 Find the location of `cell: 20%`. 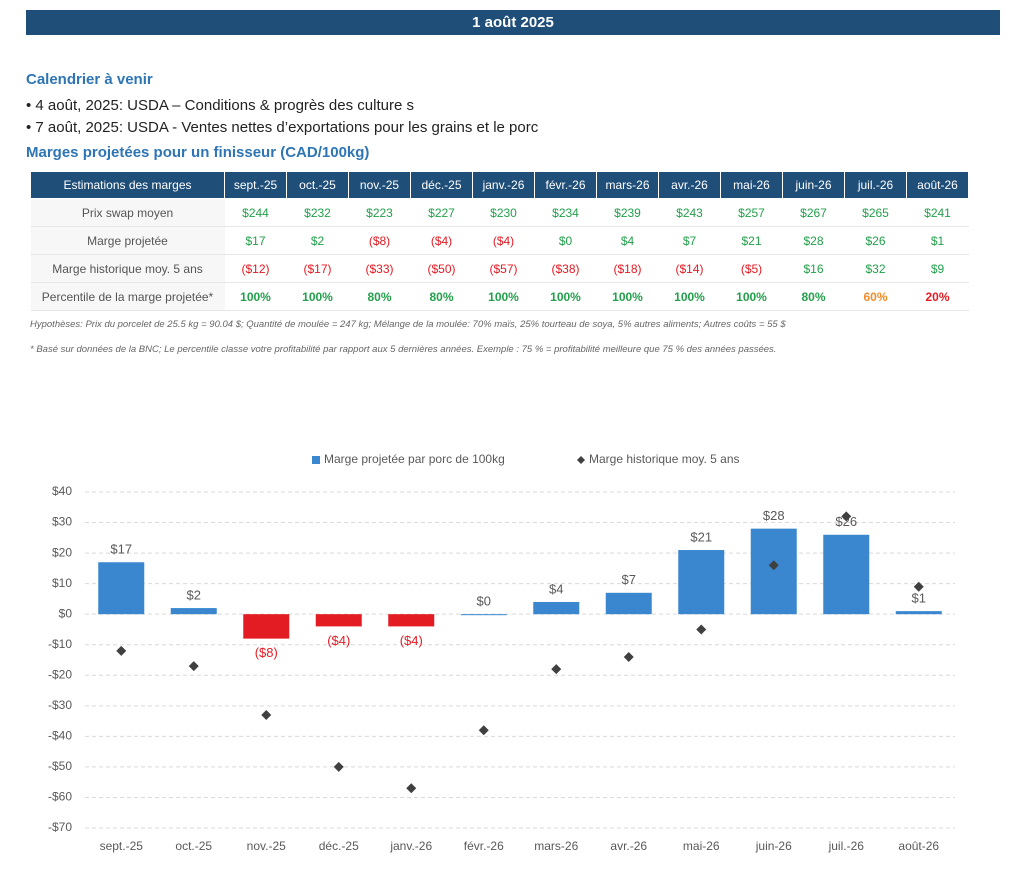

cell: 20% is located at coordinates (937, 296).